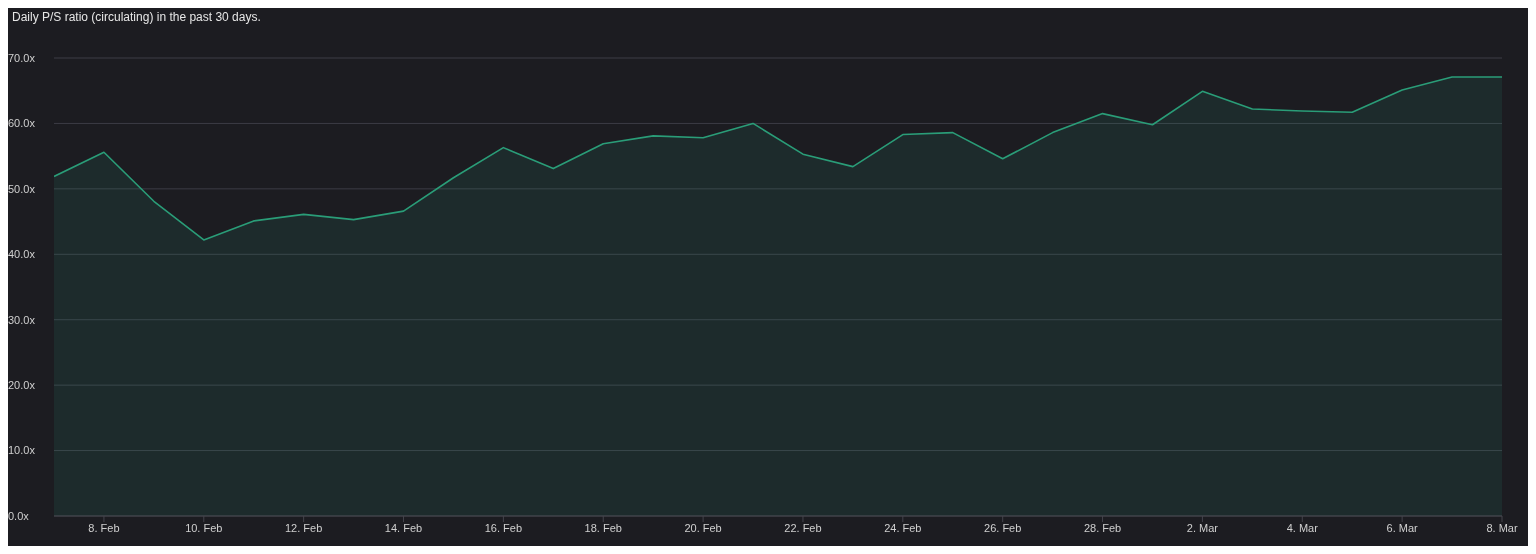 The width and height of the screenshot is (1536, 554). What do you see at coordinates (903, 527) in the screenshot?
I see `x-tick-label: 24. Feb` at bounding box center [903, 527].